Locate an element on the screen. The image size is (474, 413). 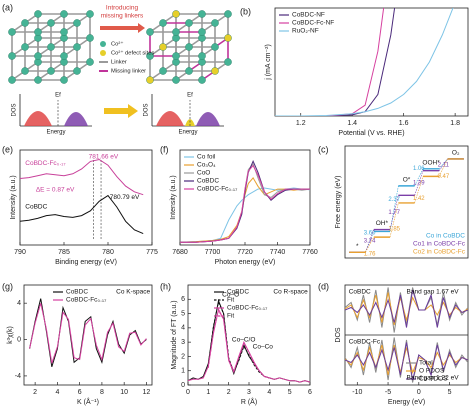
panel-label: (e) is located at coordinates (7, 149).